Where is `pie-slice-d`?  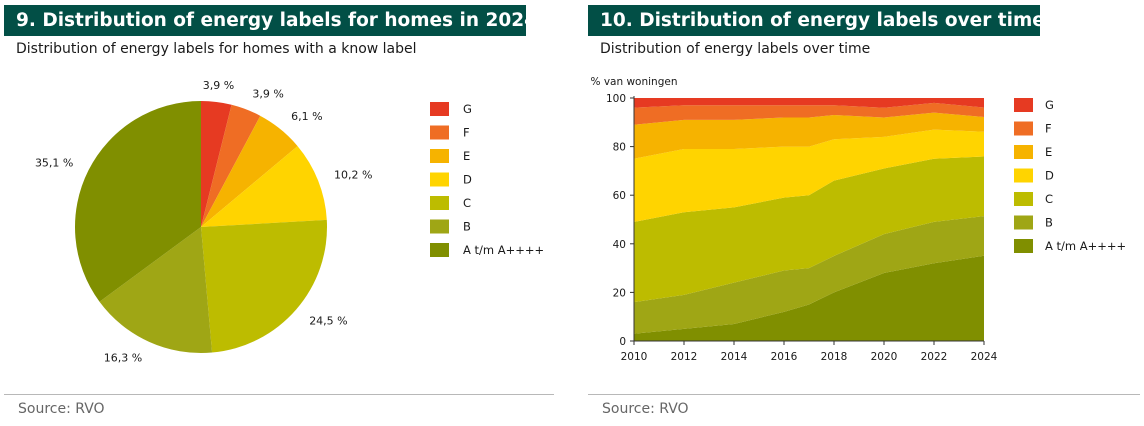 pie-slice-d is located at coordinates (264, 186).